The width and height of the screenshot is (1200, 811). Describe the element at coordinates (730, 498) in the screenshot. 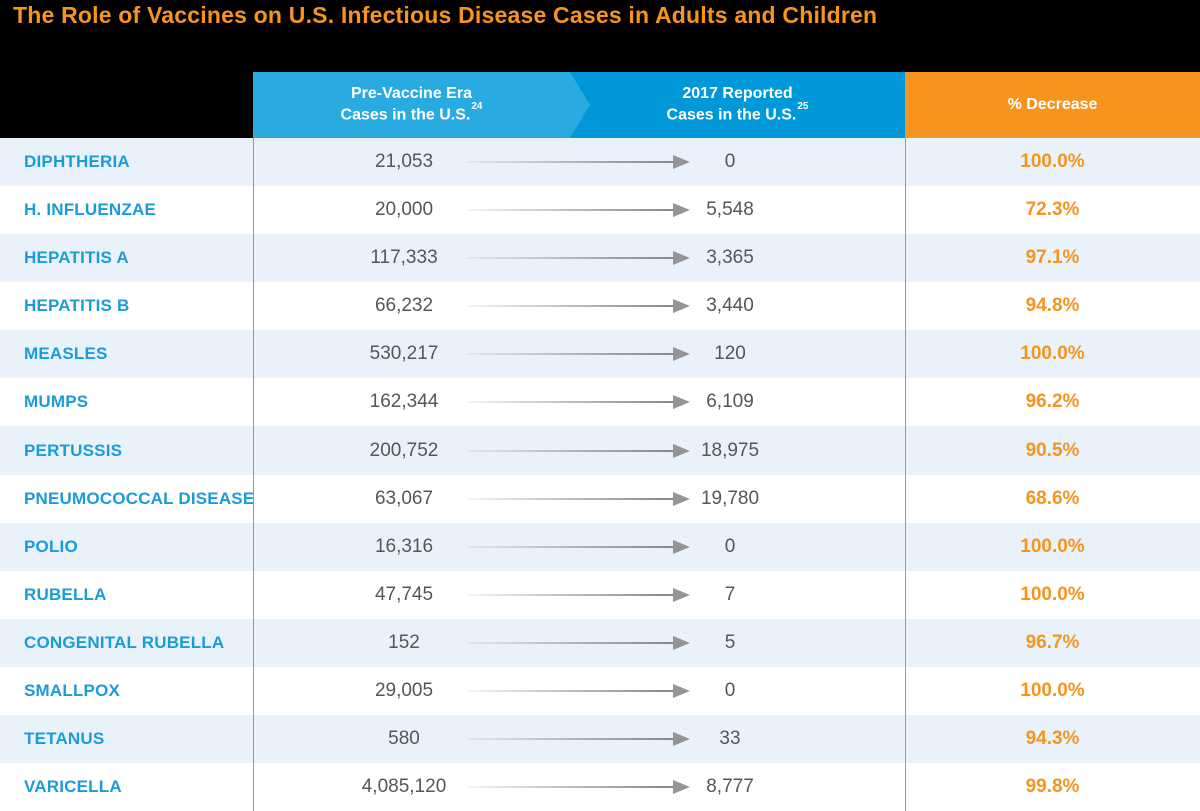

I see `reported-2017-value: 19,780` at that location.